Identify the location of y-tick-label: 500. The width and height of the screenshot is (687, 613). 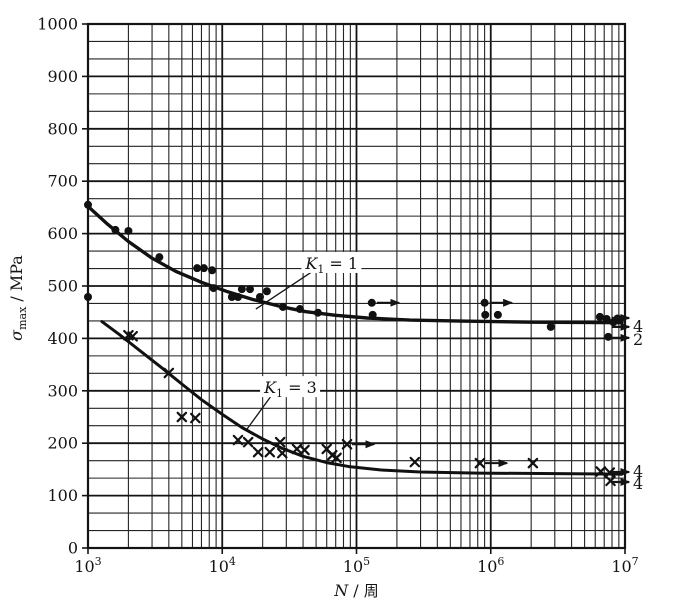
(62, 286).